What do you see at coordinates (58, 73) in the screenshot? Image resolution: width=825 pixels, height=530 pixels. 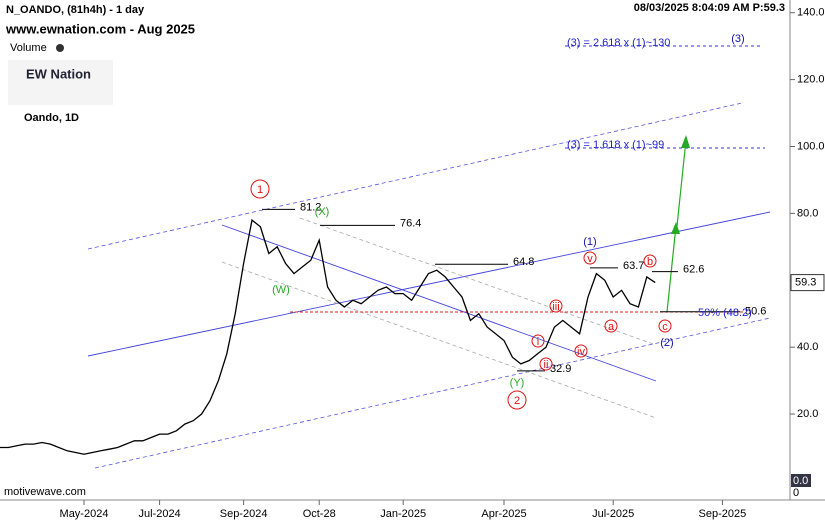 I see `logo-text: EW Nation` at bounding box center [58, 73].